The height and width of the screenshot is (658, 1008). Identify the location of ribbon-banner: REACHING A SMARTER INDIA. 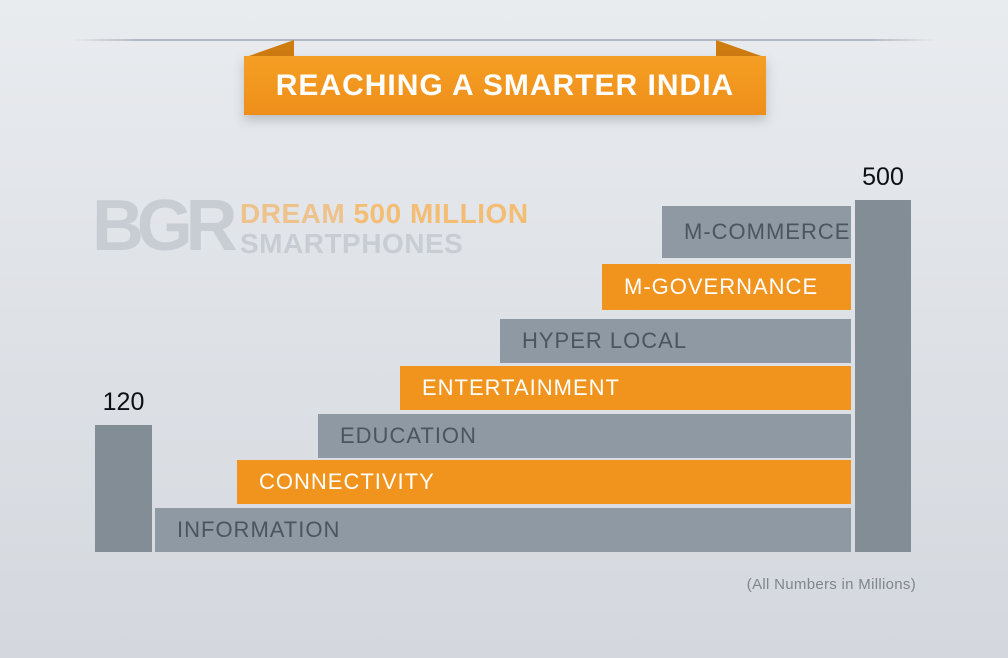
(505, 85).